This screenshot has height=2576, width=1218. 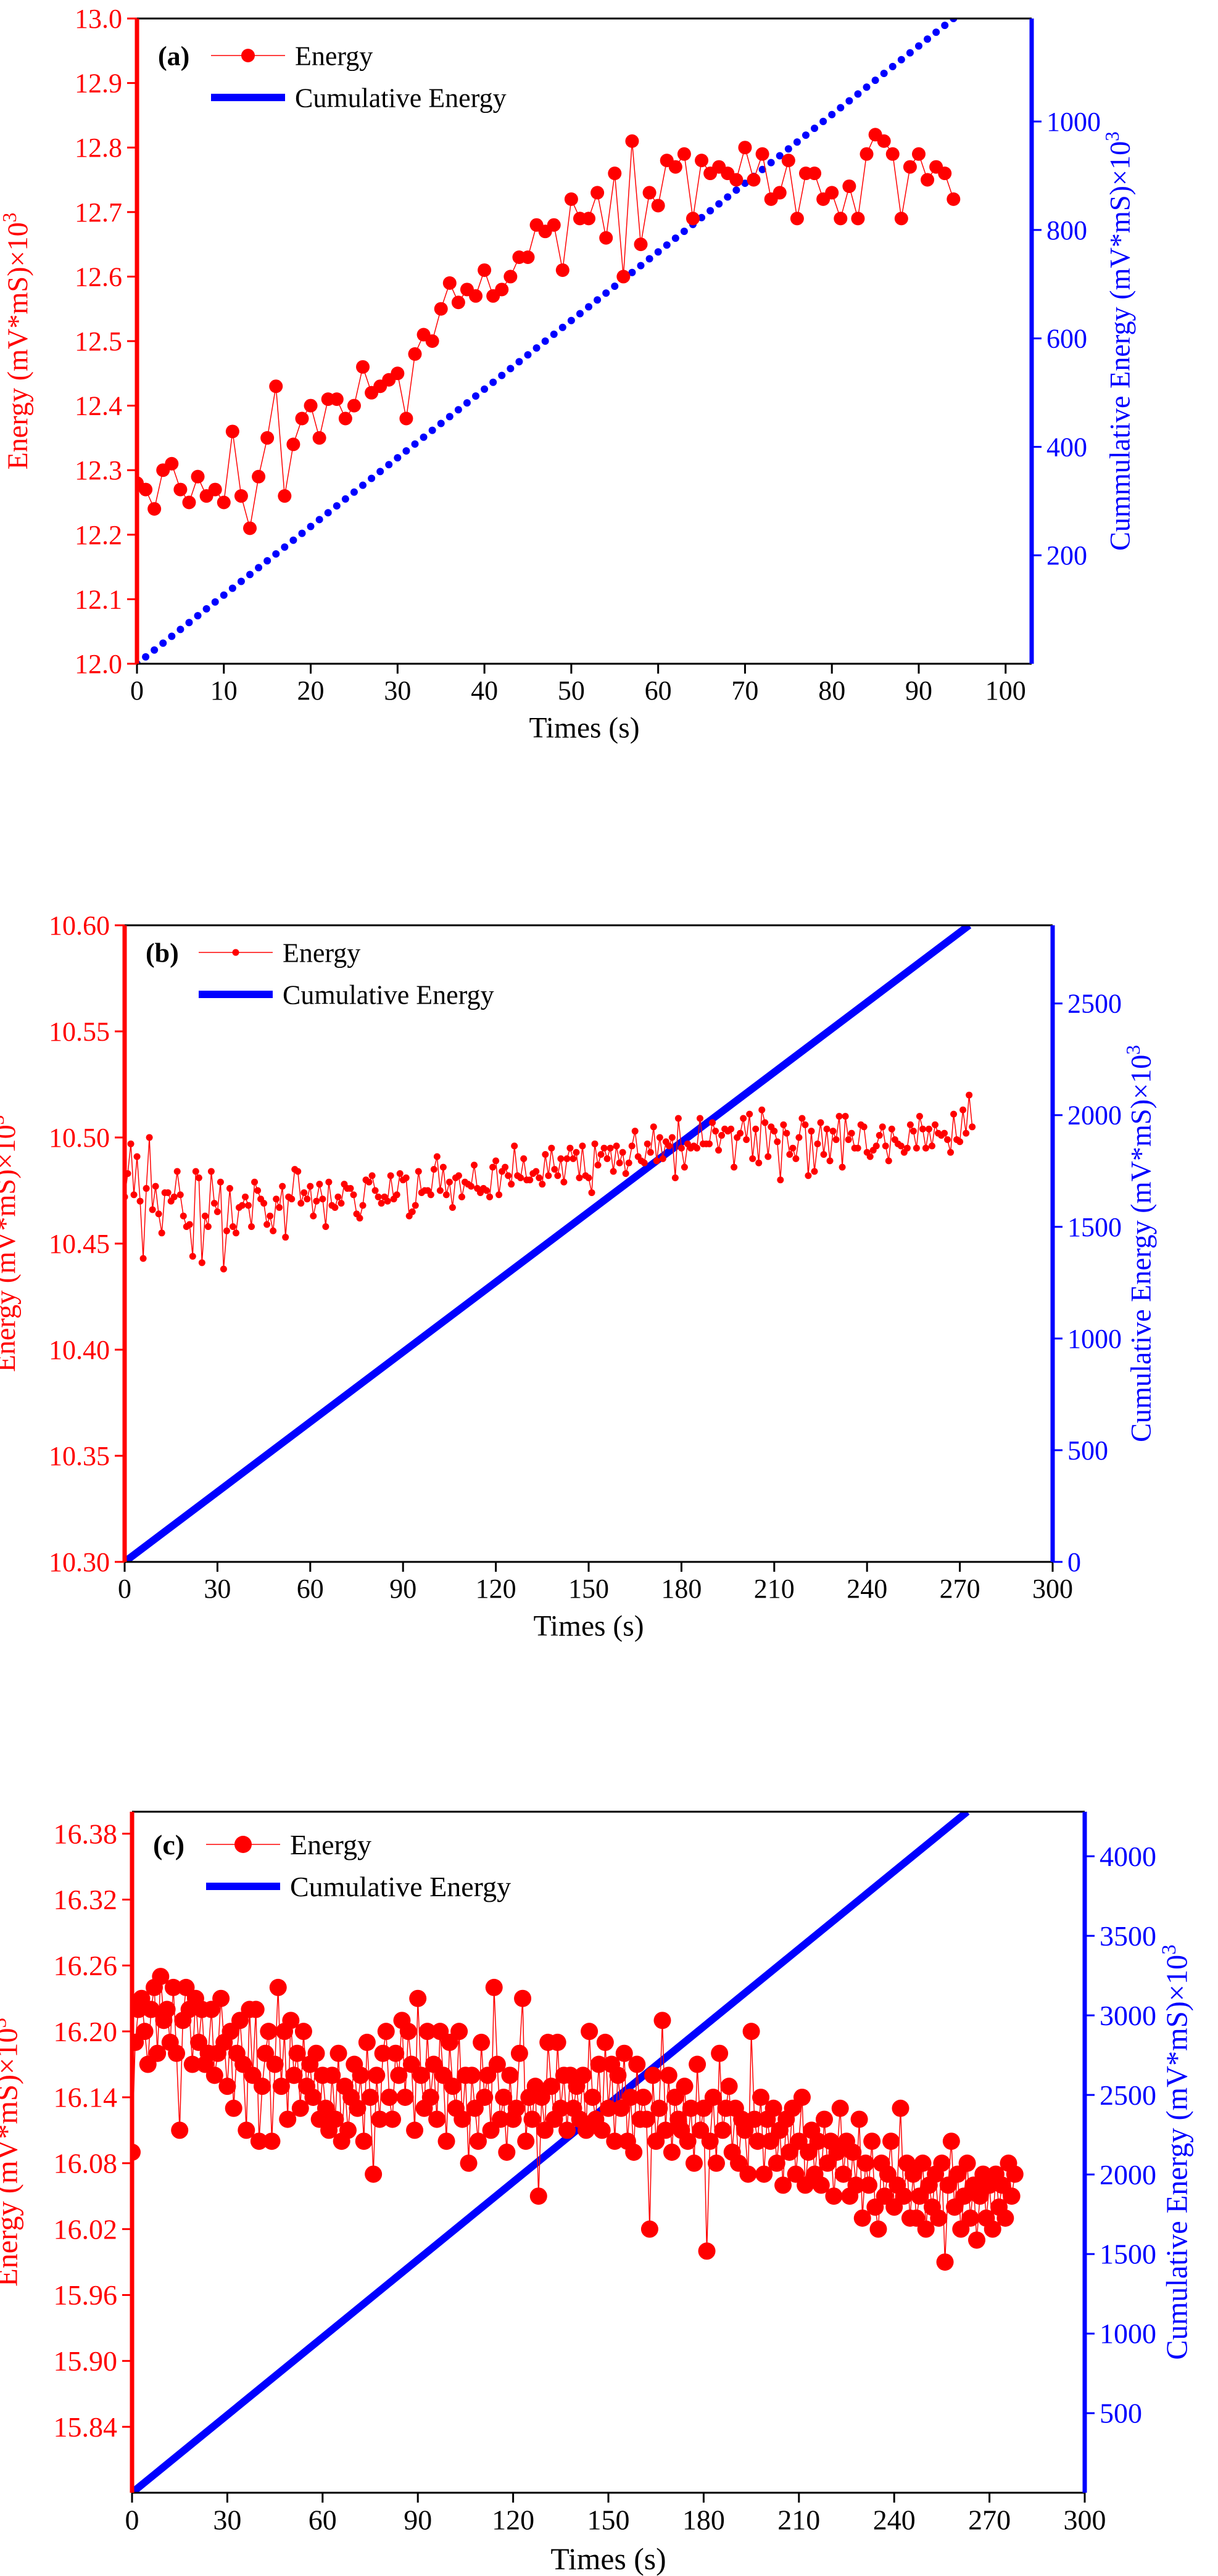 What do you see at coordinates (98, 470) in the screenshot?
I see `y-left-tick-label: 12.3` at bounding box center [98, 470].